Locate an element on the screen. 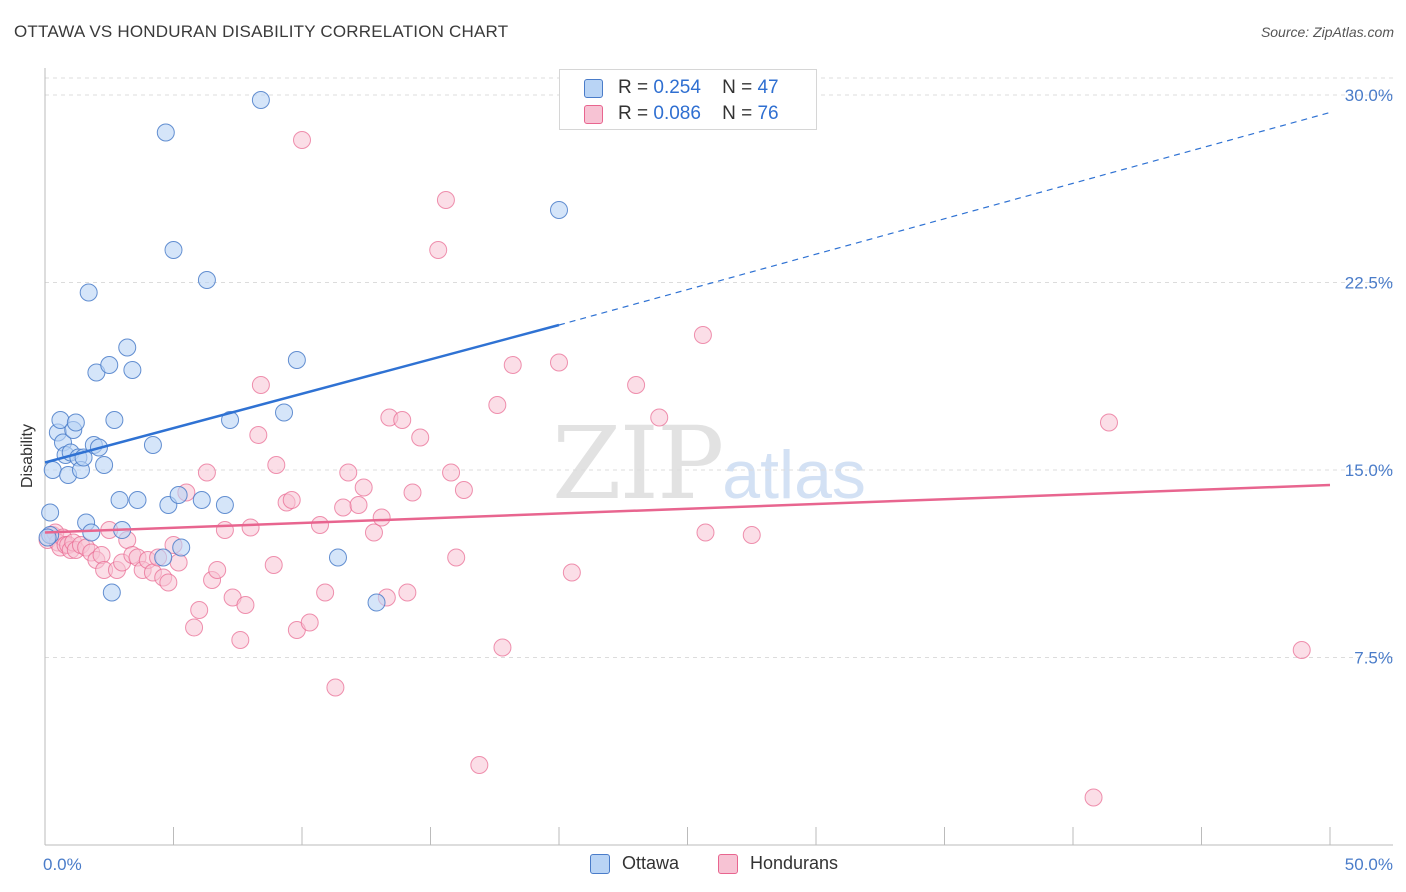 The height and width of the screenshot is (892, 1406). ottawa-trend-line is located at coordinates (302, 393).